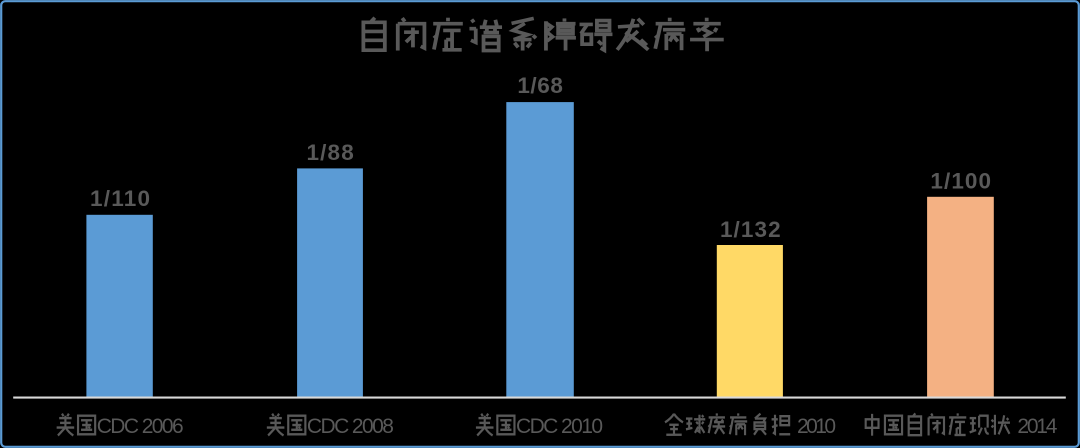 The width and height of the screenshot is (1080, 448). What do you see at coordinates (120, 198) in the screenshot?
I see `svg-text: 1/110` at bounding box center [120, 198].